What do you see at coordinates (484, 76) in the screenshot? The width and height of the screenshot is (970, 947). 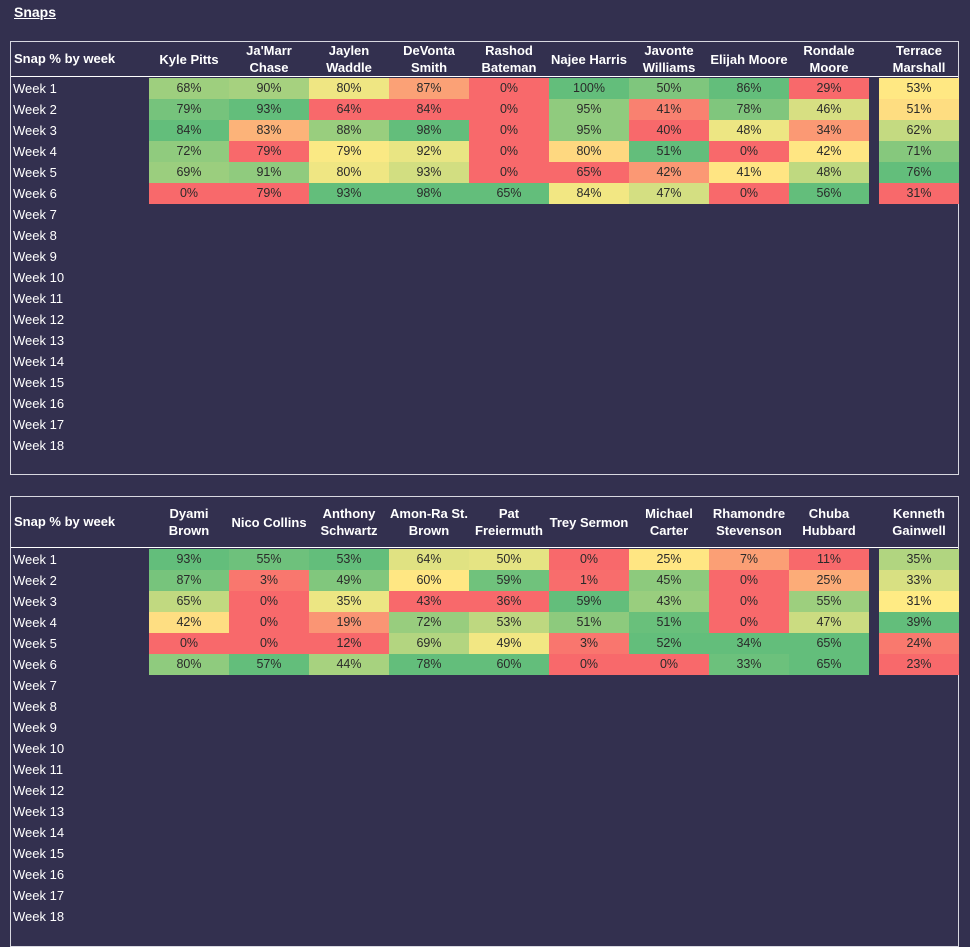 I see `header-divider` at bounding box center [484, 76].